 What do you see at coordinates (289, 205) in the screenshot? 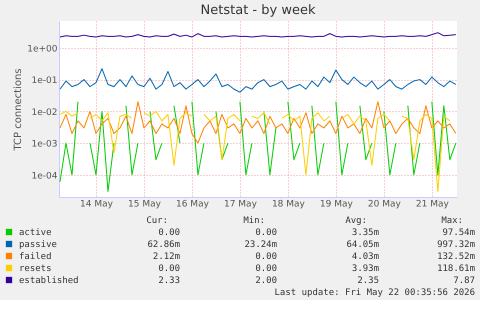
I see `x-tick-label: 18 May` at bounding box center [289, 205].